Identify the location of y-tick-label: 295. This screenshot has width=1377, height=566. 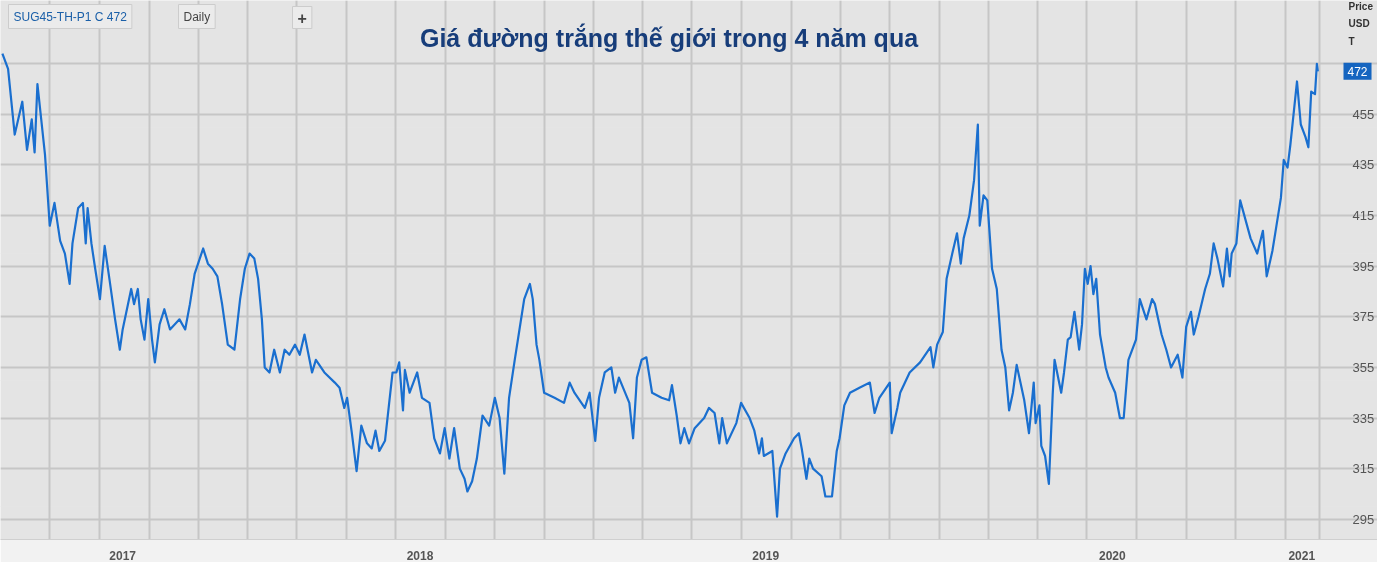
(1363, 519).